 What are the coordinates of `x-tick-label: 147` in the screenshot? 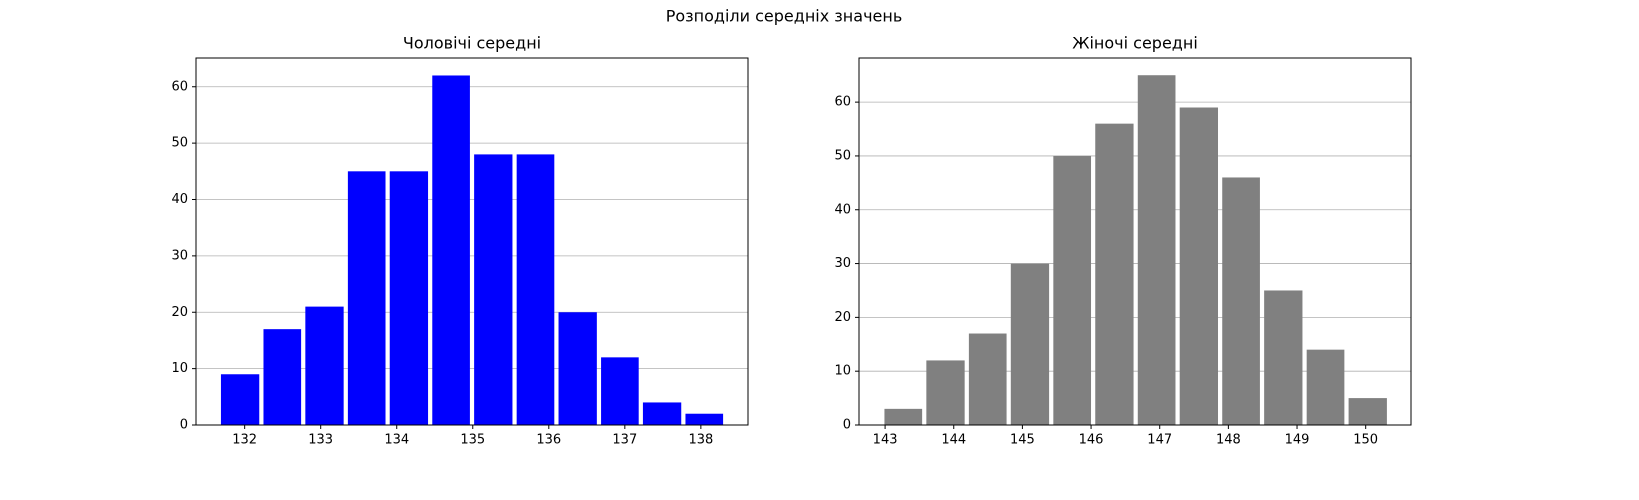 It's located at (1159, 440).